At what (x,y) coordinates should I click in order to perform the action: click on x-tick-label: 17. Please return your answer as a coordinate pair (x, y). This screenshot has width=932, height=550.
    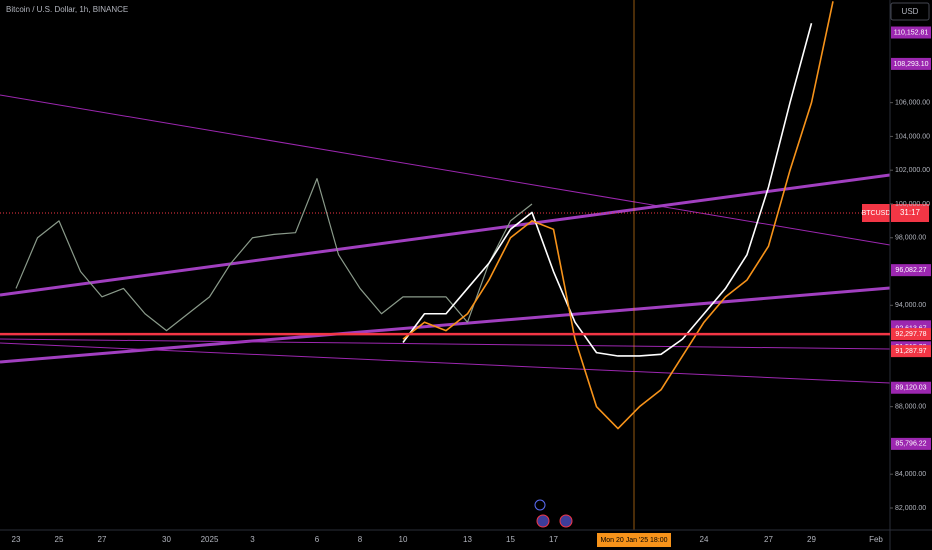
    Looking at the image, I should click on (553, 539).